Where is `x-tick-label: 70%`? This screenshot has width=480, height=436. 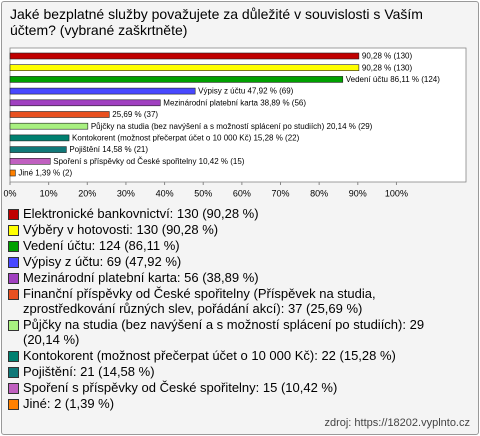 x-tick-label: 70% is located at coordinates (281, 193).